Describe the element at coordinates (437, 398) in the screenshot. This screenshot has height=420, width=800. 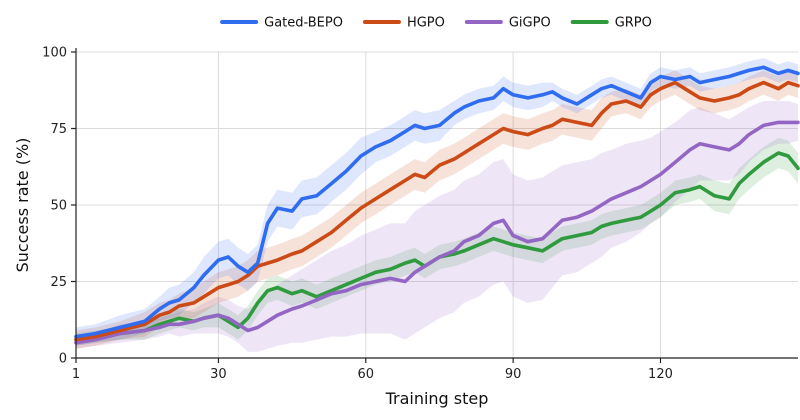
I see `x-axis-label: Training step` at that location.